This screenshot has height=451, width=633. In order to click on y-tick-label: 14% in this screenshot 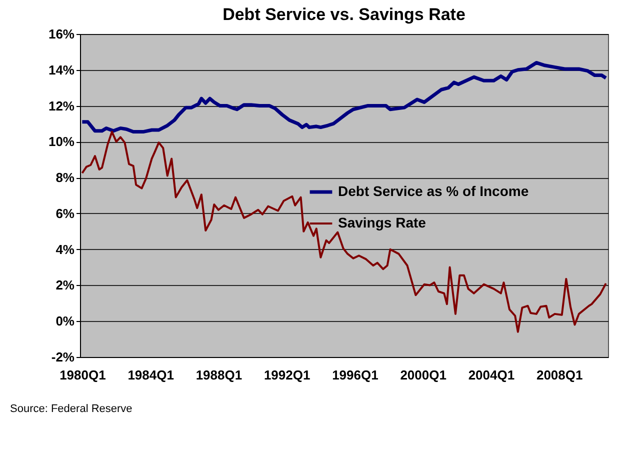, I will do `click(61, 70)`.